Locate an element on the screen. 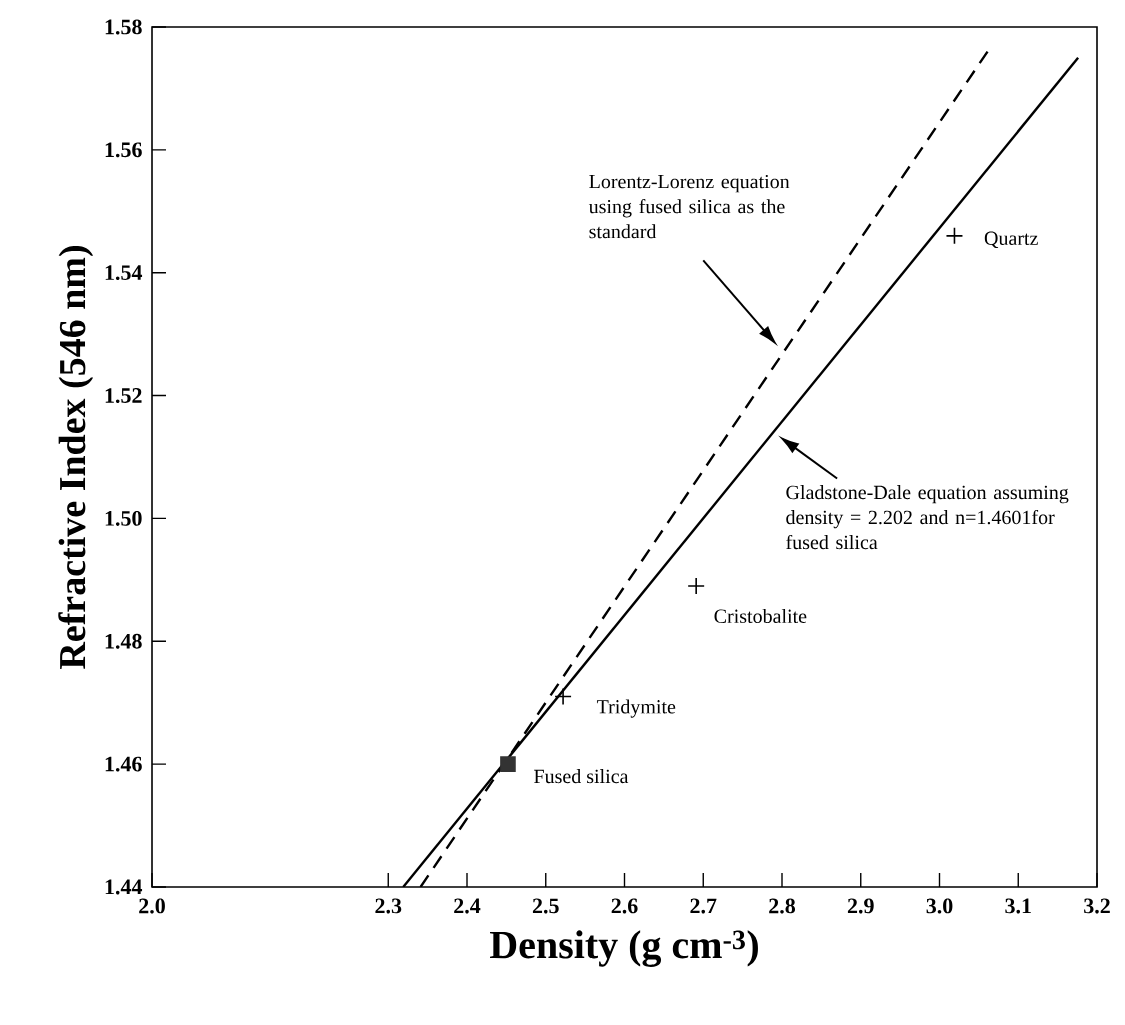 The width and height of the screenshot is (1125, 1025). y-tick-label: 1.46 is located at coordinates (123, 764).